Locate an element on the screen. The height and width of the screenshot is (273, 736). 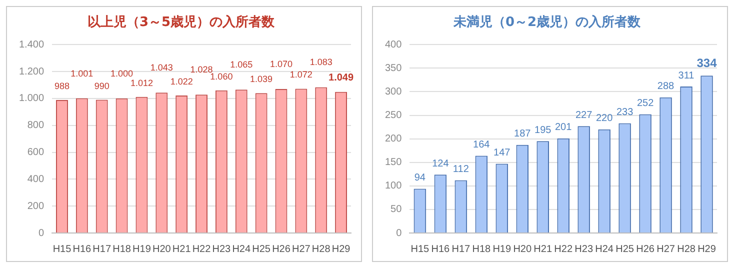
text: 1.028 is located at coordinates (201, 69).